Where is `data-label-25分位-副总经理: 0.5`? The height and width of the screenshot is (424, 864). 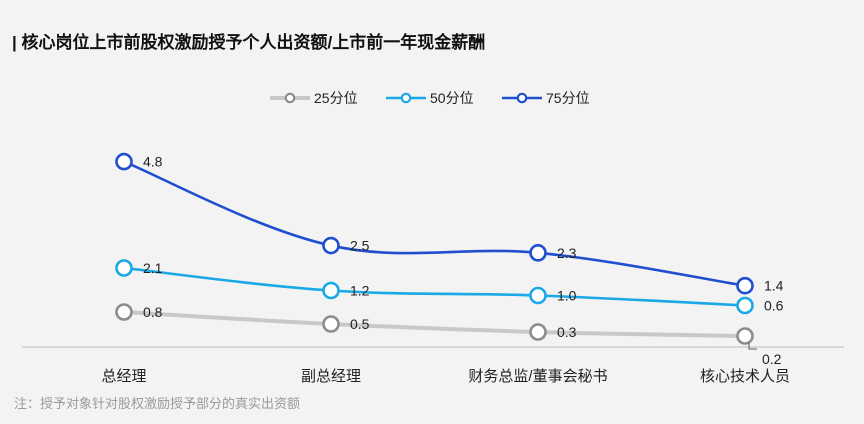 data-label-25分位-副总经理: 0.5 is located at coordinates (360, 324).